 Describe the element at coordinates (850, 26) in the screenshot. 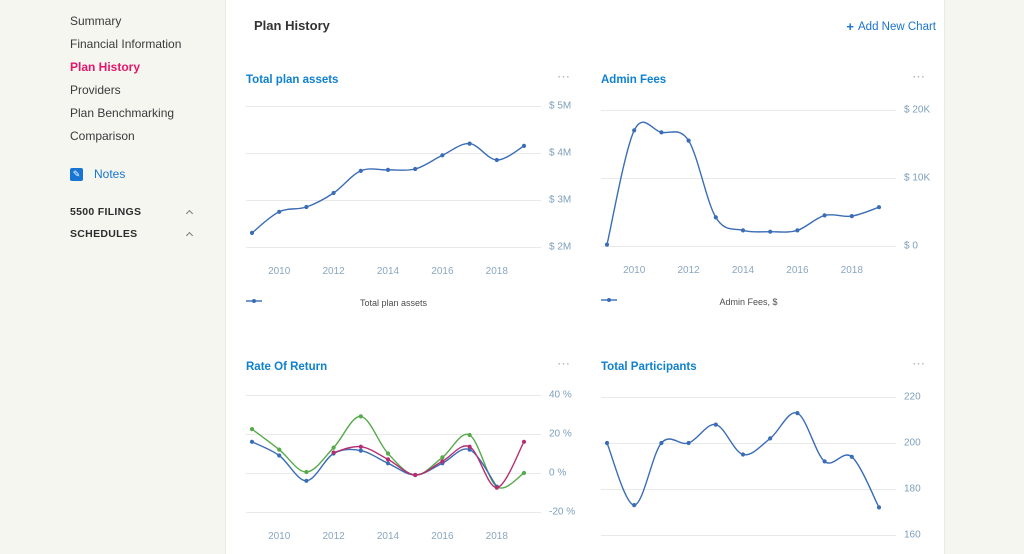

I see `plus-icon: +` at that location.